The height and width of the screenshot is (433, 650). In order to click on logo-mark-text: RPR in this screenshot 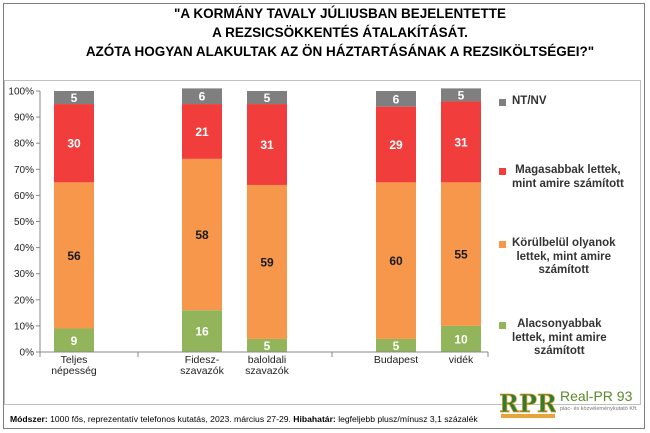, I will do `click(528, 403)`.